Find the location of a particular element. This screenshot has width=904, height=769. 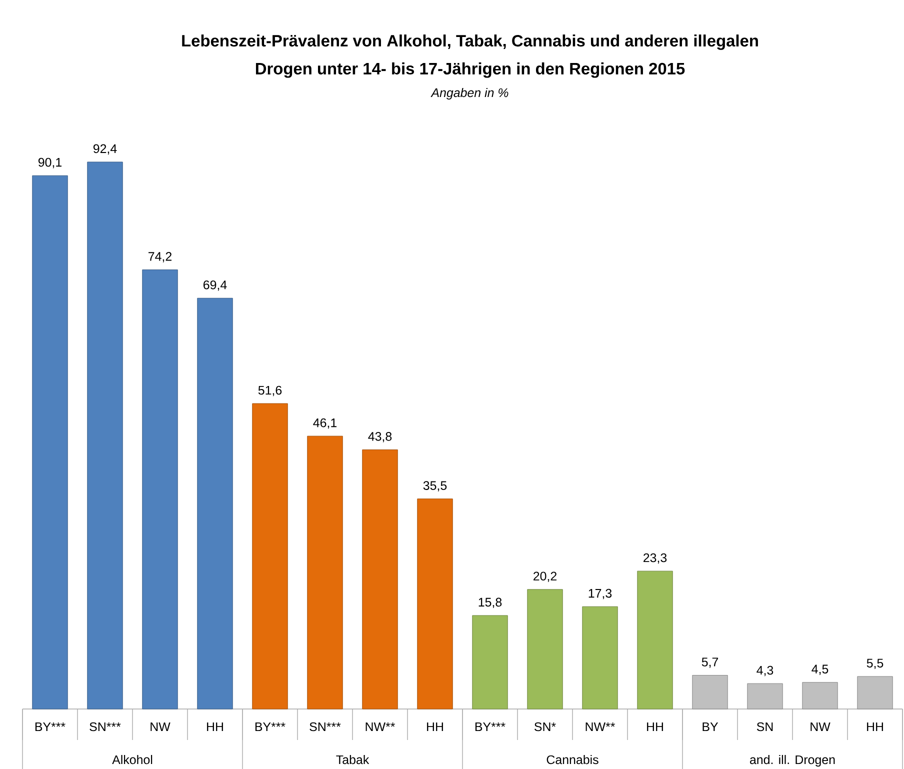

data-label: 4,5 is located at coordinates (820, 669).